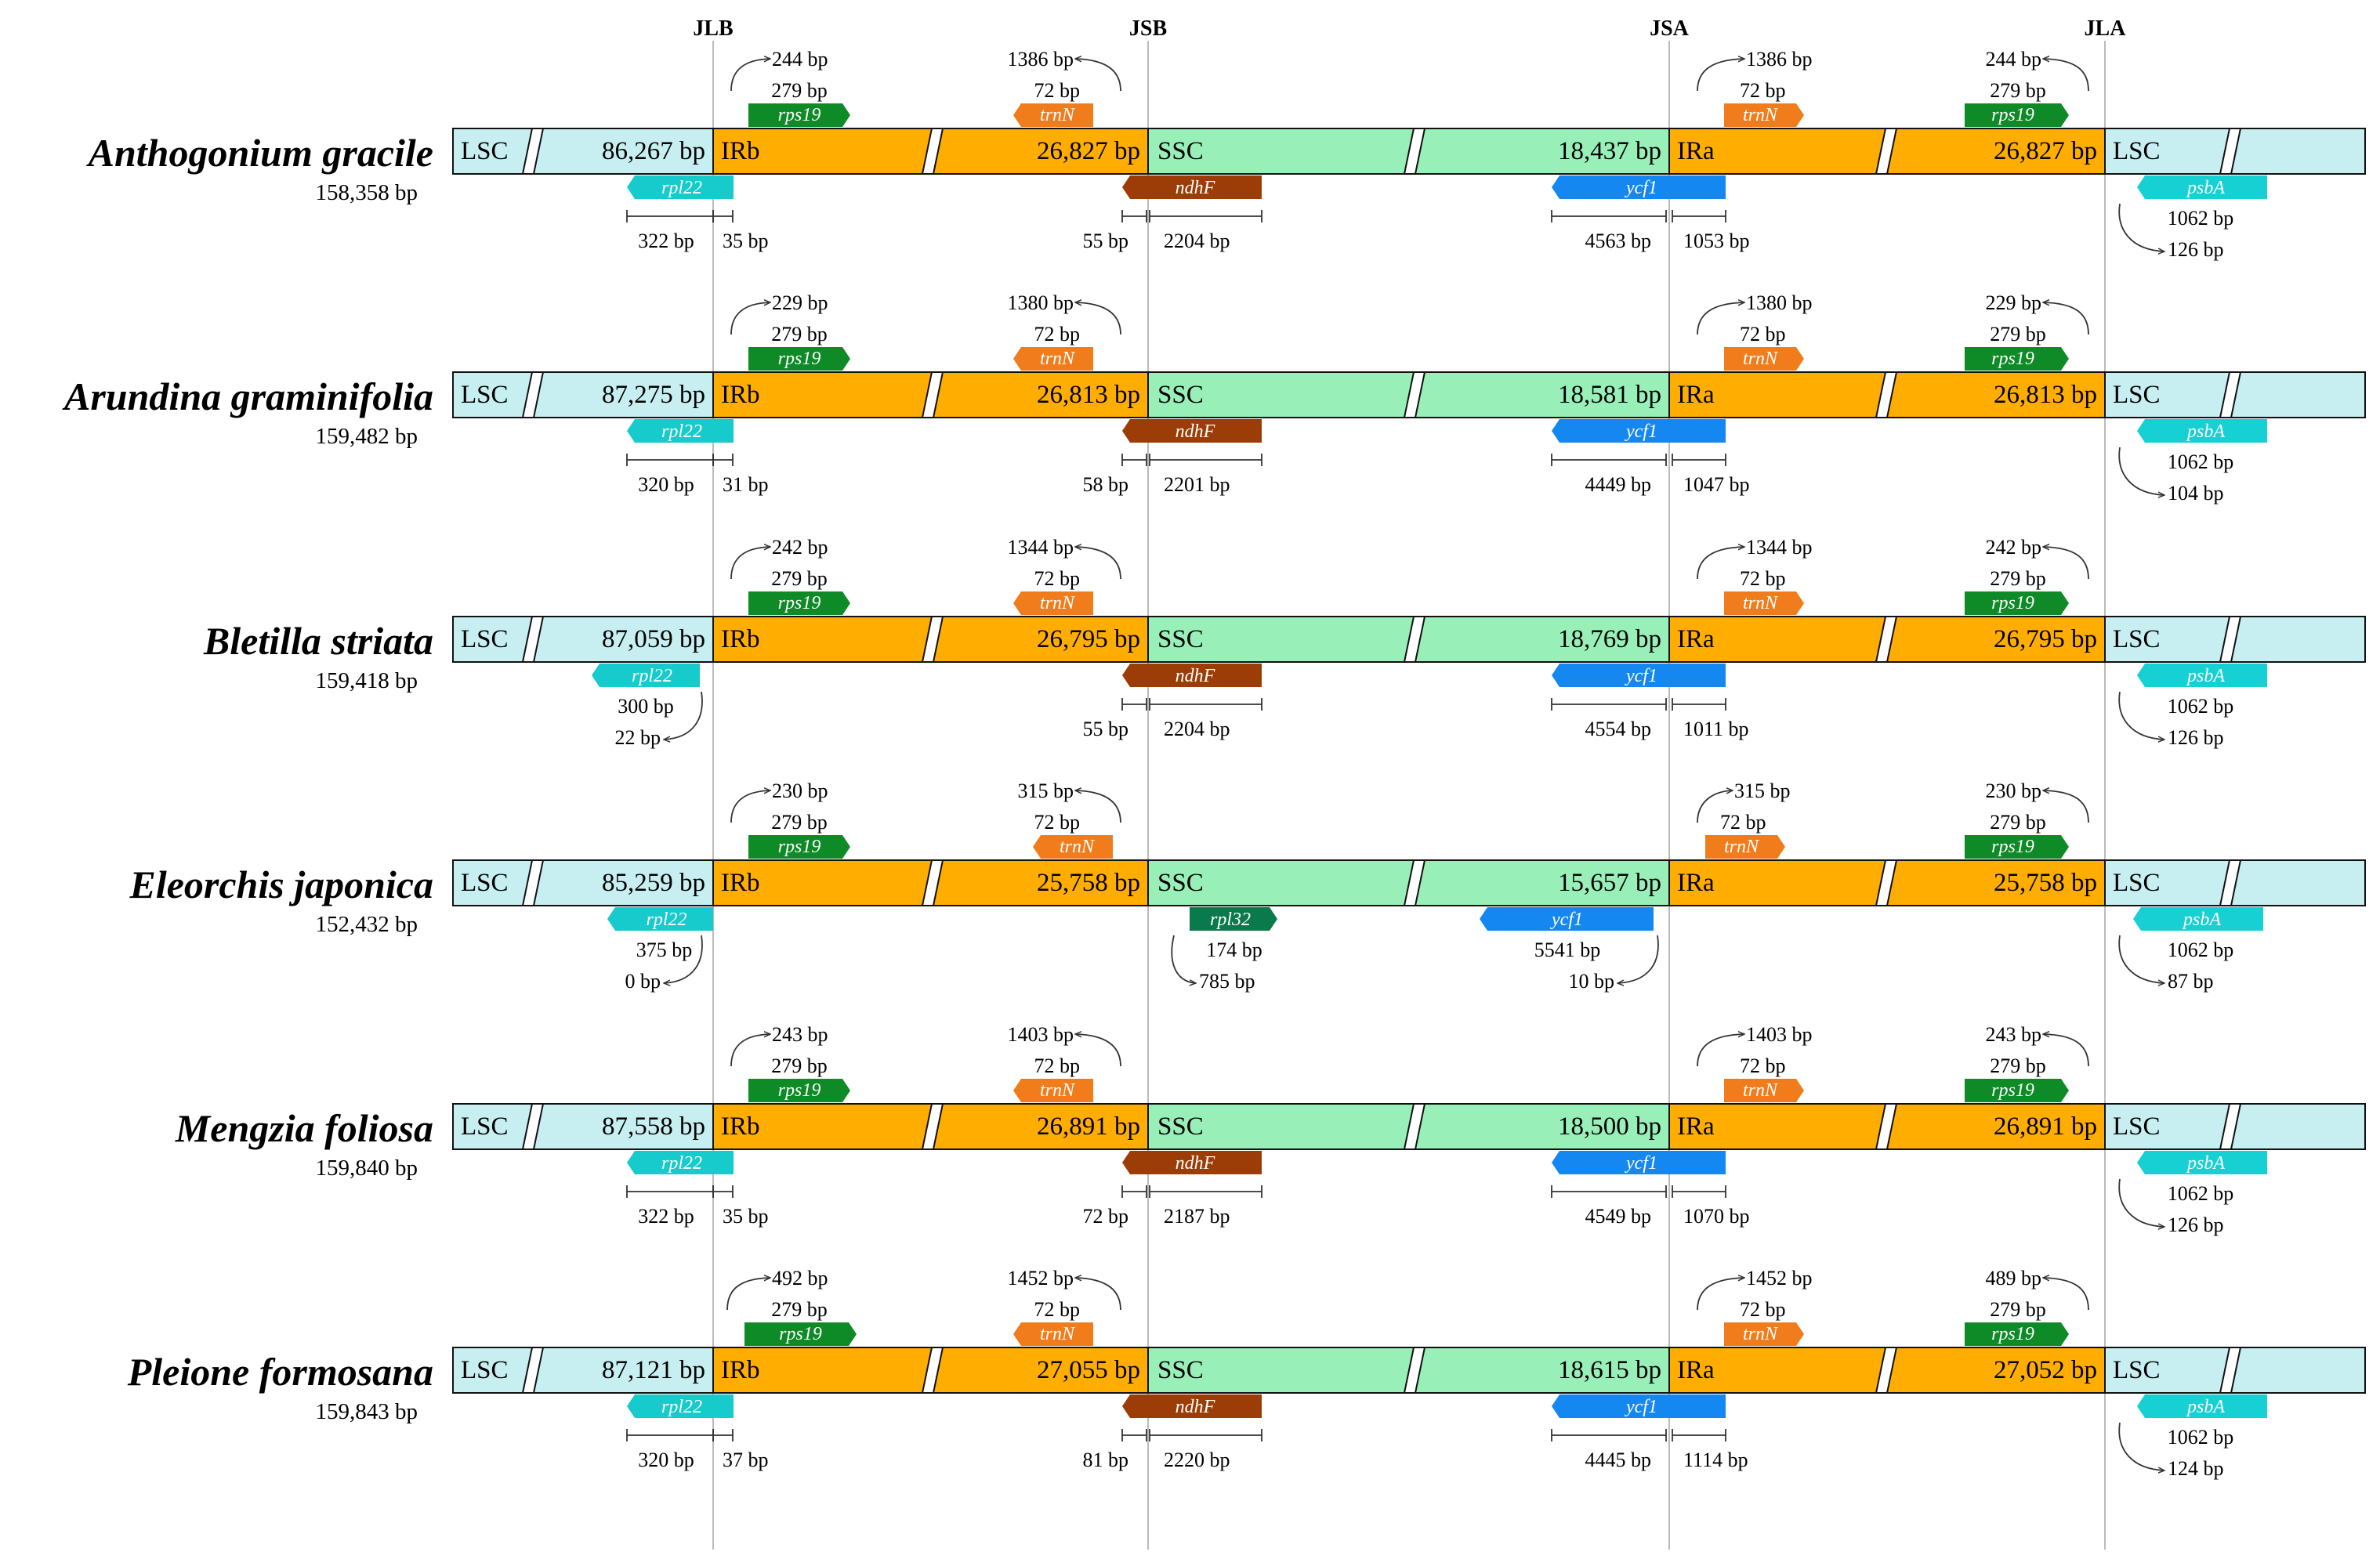  I want to click on rpl32-distance-label: 785 bp, so click(1227, 981).